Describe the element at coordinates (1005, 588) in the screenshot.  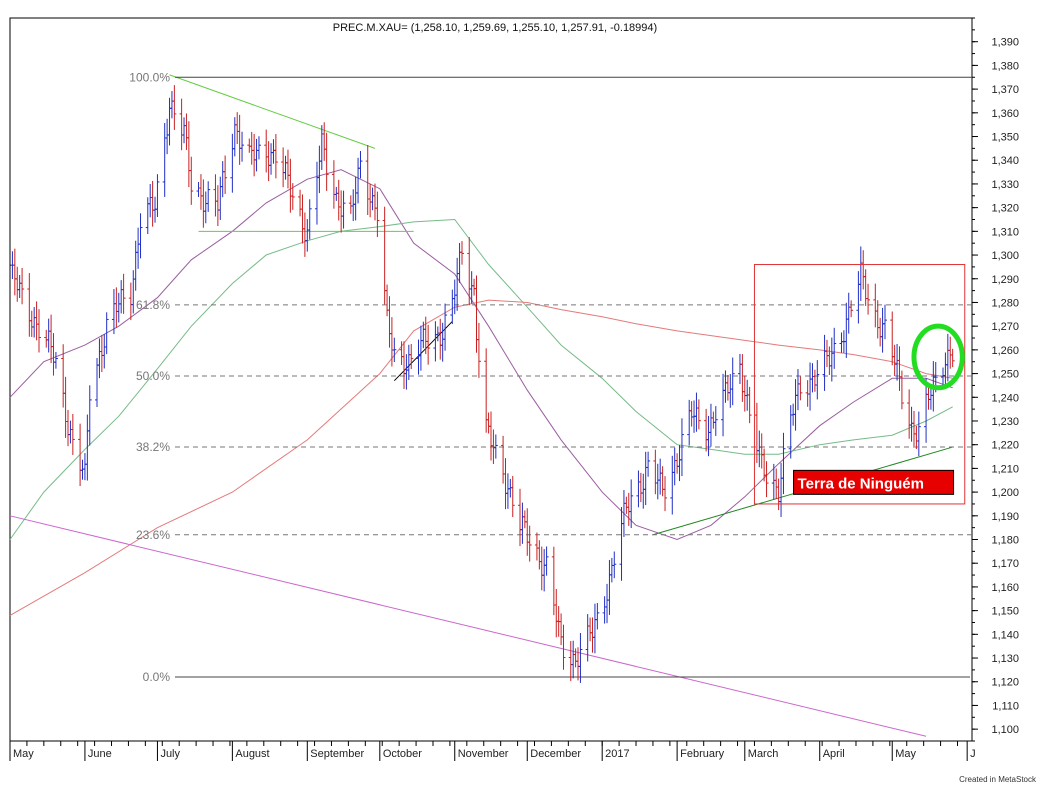
I see `y-tick-label: 1,160` at that location.